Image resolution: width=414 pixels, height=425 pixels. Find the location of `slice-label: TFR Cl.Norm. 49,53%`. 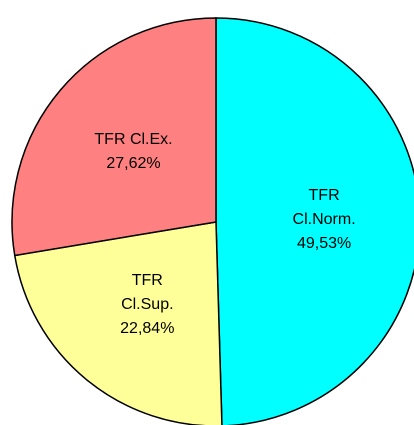

slice-label: TFR Cl.Norm. 49,53% is located at coordinates (324, 220).